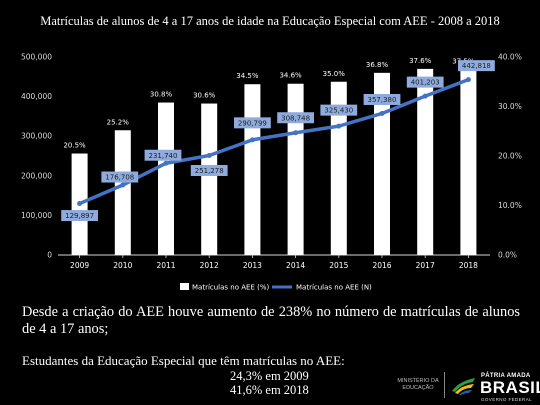 The height and width of the screenshot is (405, 540). Describe the element at coordinates (252, 169) in the screenshot. I see `bar-2013` at that location.